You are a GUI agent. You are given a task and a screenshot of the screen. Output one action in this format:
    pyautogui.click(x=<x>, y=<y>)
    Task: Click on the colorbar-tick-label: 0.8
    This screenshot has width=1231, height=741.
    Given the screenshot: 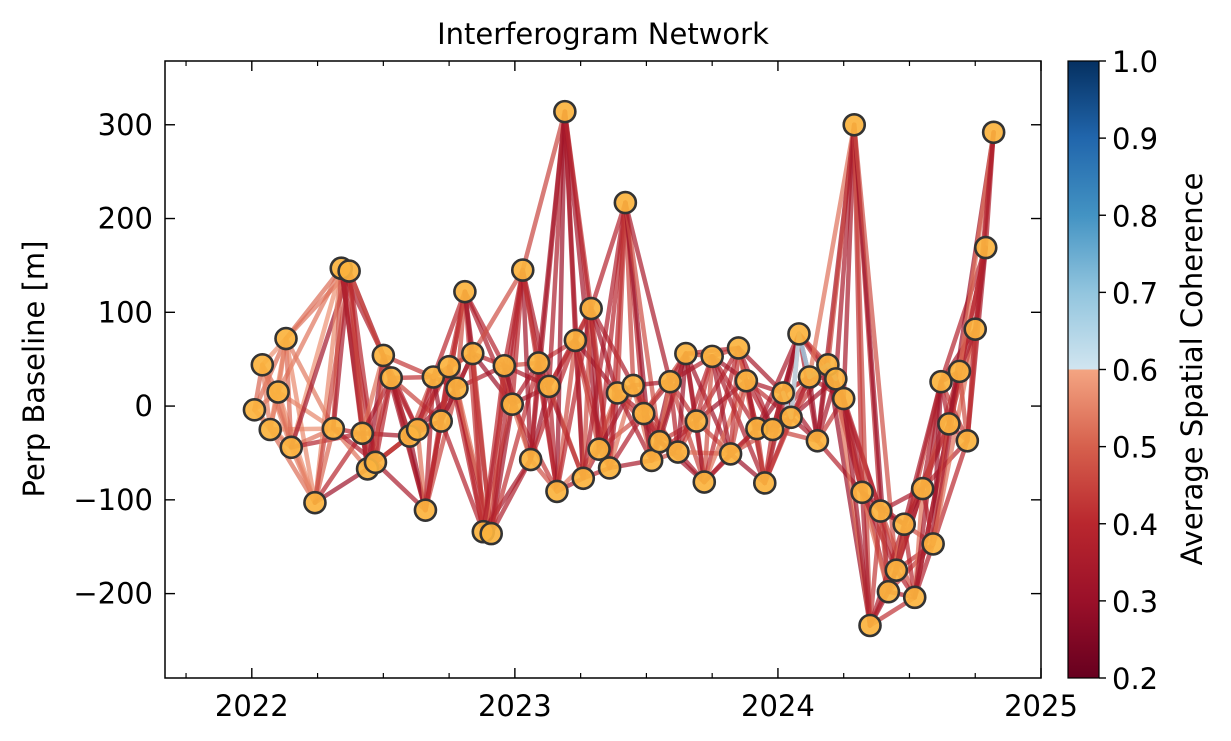 What is the action you would take?
    pyautogui.click(x=1135, y=216)
    